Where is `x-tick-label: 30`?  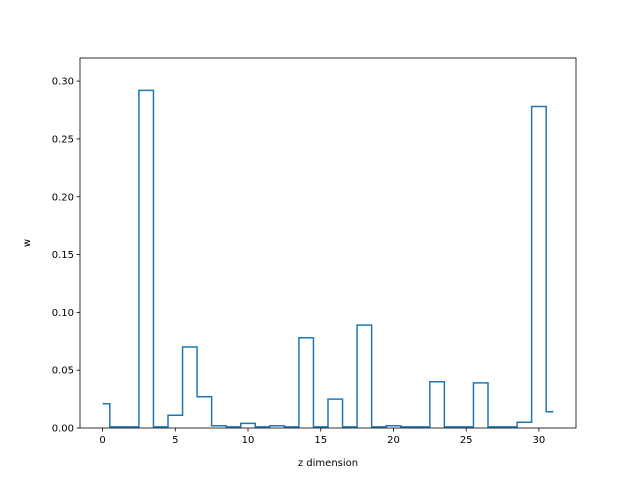 x-tick-label: 30 is located at coordinates (539, 440).